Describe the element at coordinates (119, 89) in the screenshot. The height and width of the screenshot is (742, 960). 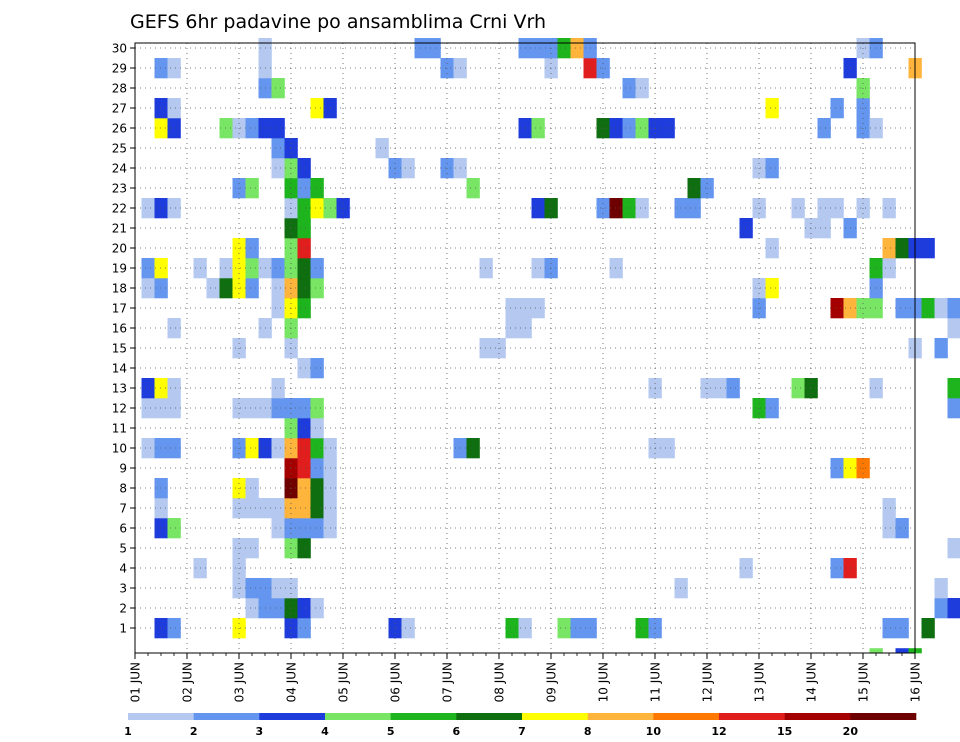
I see `y-tick-label: 28` at that location.